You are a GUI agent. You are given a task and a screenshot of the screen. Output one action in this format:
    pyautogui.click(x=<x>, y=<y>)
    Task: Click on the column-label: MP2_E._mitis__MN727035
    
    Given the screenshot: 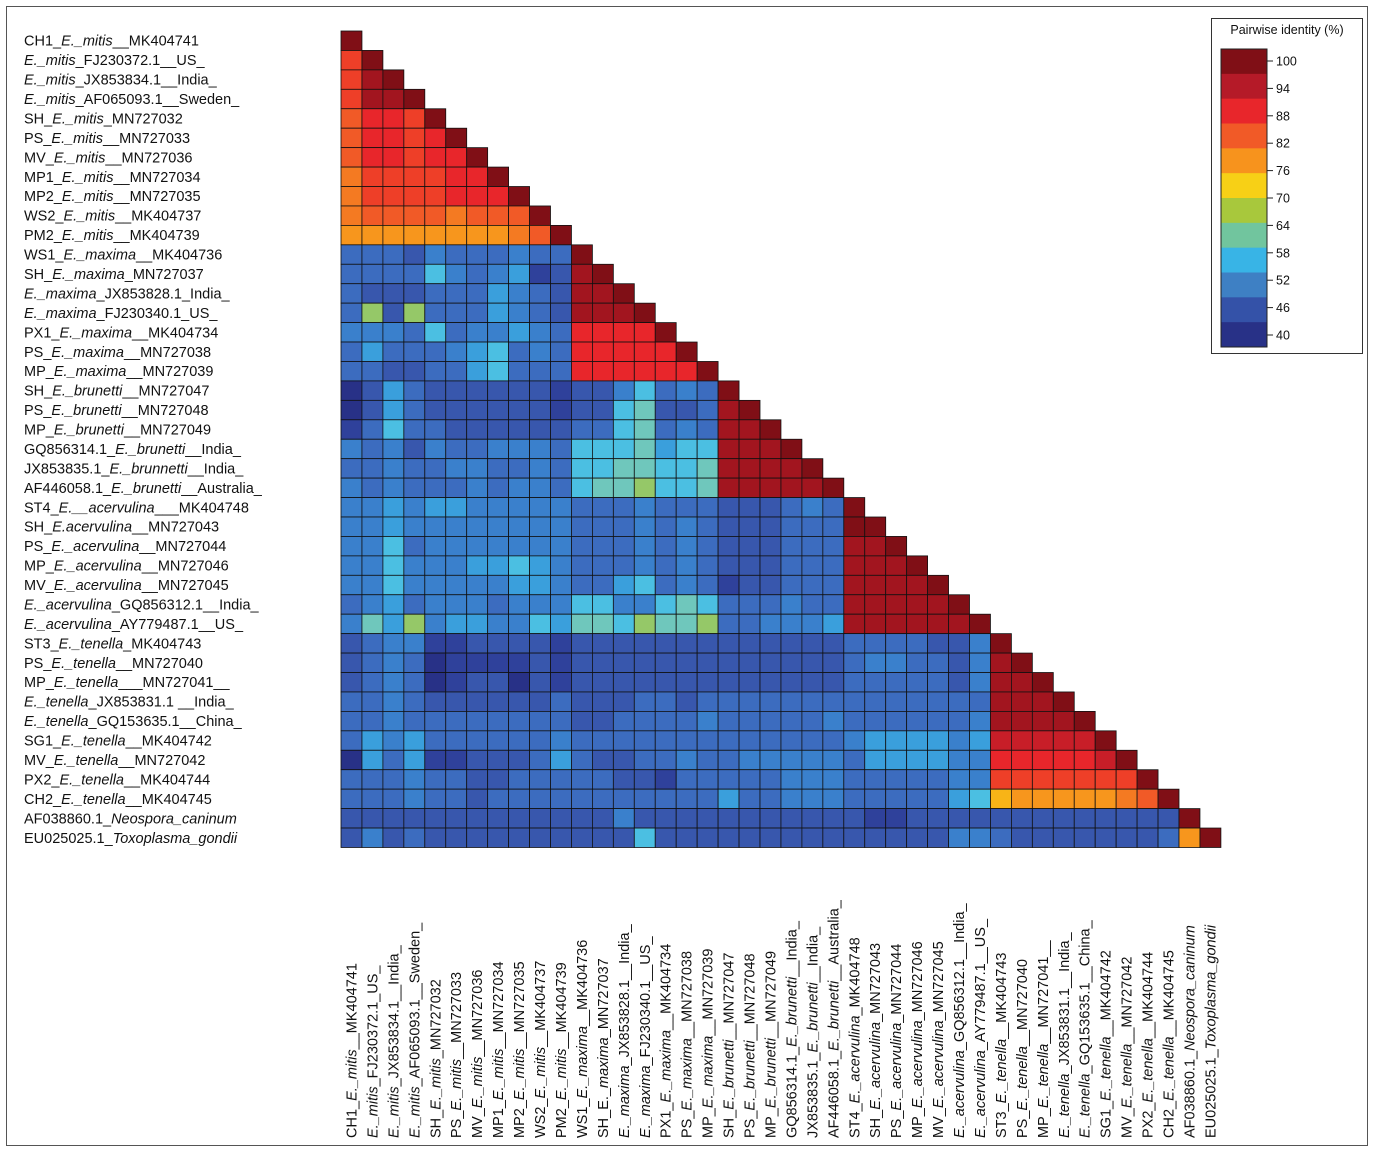 What is the action you would take?
    pyautogui.click(x=520, y=1049)
    